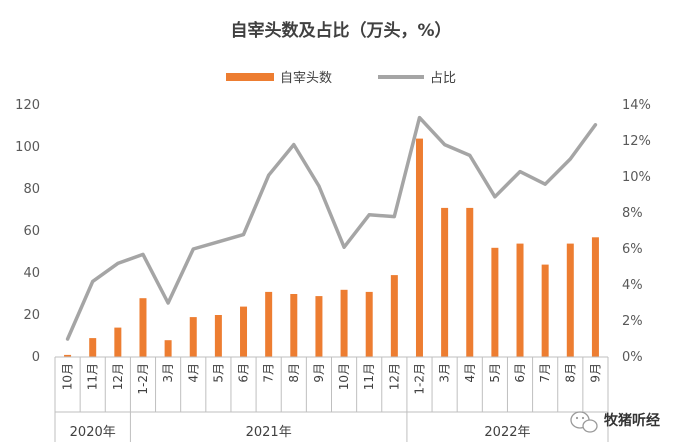 The width and height of the screenshot is (683, 448). What do you see at coordinates (632, 357) in the screenshot?
I see `y-right-tick-label: 0%` at bounding box center [632, 357].